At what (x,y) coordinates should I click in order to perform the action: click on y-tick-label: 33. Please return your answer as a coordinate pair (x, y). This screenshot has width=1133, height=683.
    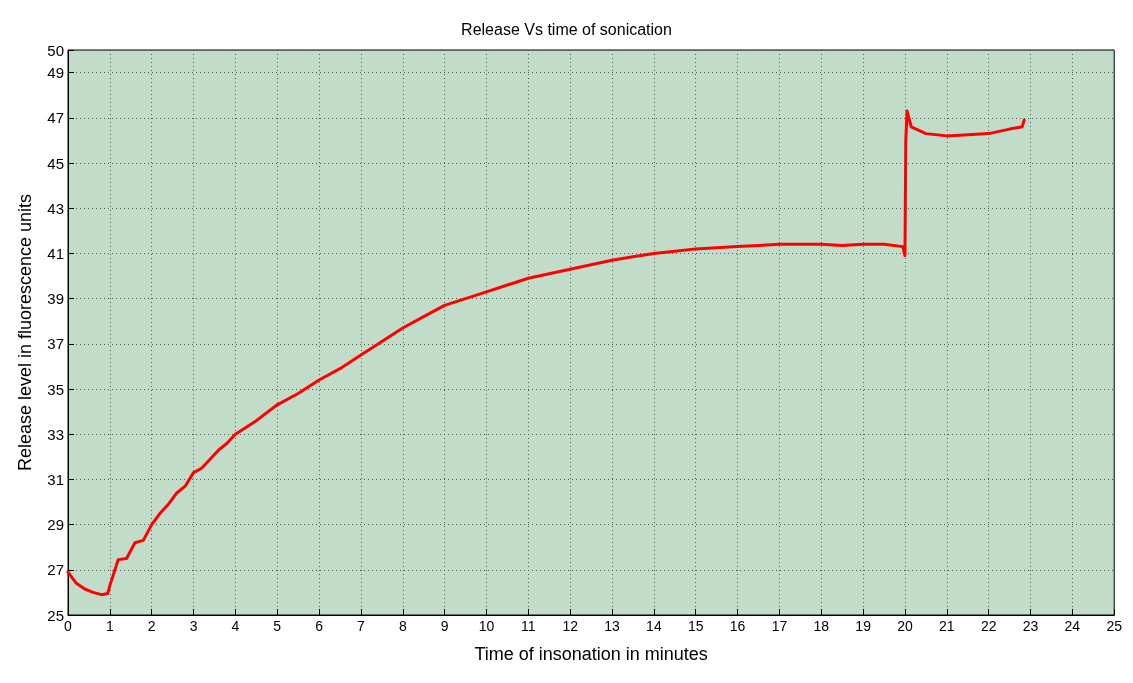
    Looking at the image, I should click on (55, 434).